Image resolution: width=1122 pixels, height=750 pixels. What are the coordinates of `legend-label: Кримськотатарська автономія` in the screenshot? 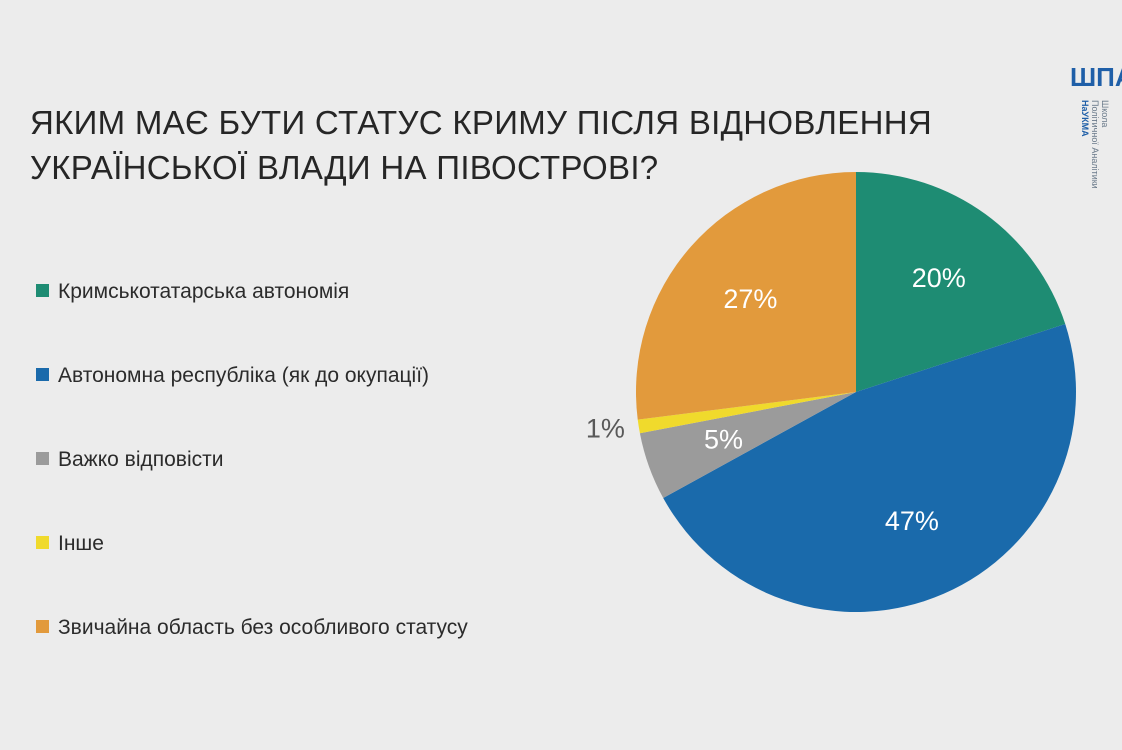 It's located at (204, 291).